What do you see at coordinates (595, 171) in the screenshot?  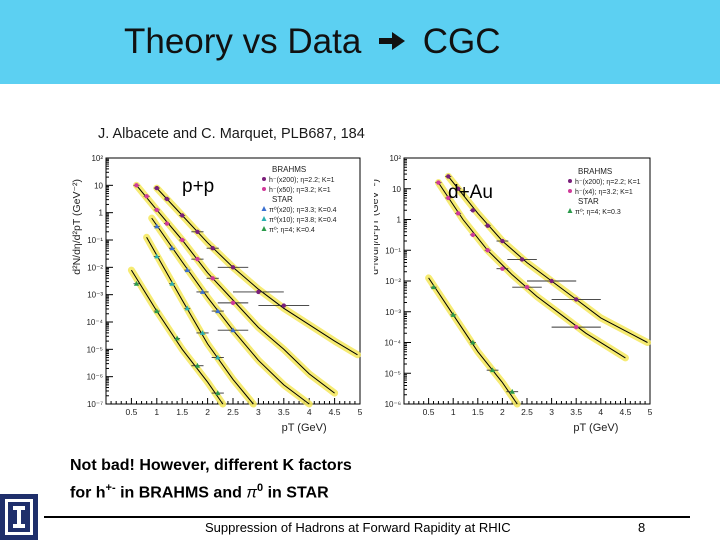 I see `legend-header: BRAHMS` at bounding box center [595, 171].